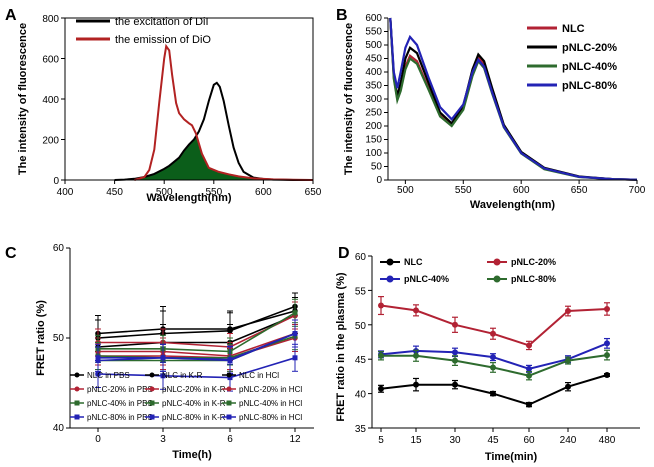  What do you see at coordinates (361, 360) in the screenshot?
I see `y-tick-label: 45` at bounding box center [361, 360].